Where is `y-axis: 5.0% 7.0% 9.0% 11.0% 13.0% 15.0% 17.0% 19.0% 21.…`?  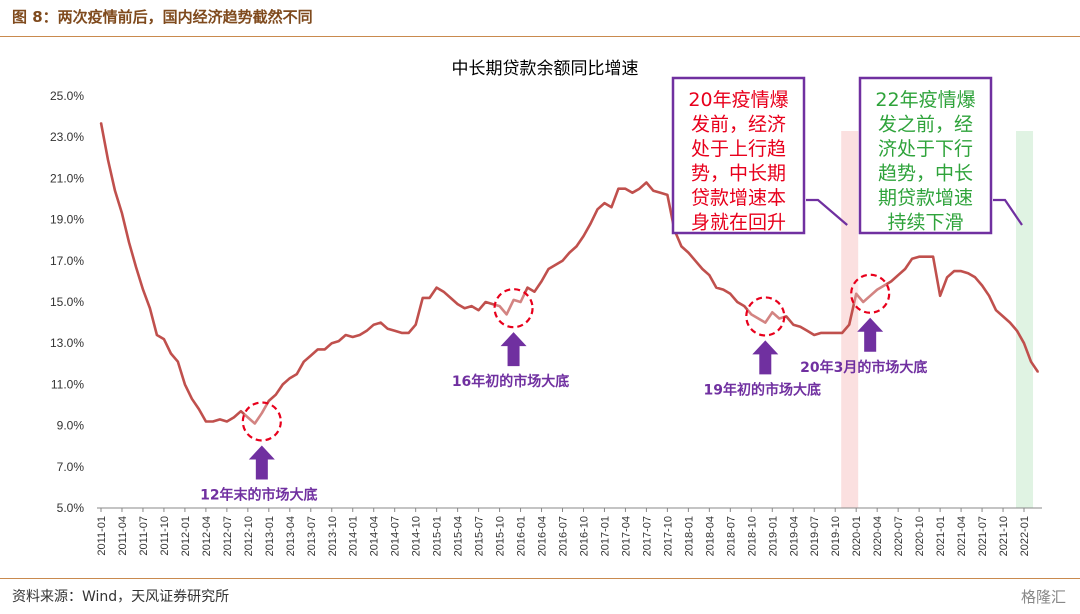 y-axis: 5.0% 7.0% 9.0% 11.0% 13.0% 15.0% 17.0% 19.0% 21.… is located at coordinates (67, 302).